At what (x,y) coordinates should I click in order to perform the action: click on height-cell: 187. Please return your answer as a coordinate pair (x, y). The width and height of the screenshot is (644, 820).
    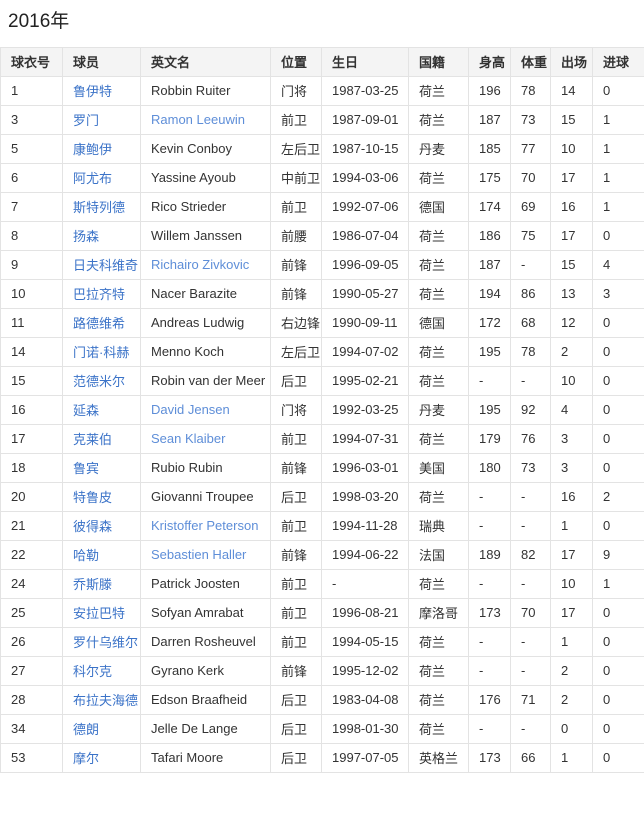
    Looking at the image, I should click on (489, 264).